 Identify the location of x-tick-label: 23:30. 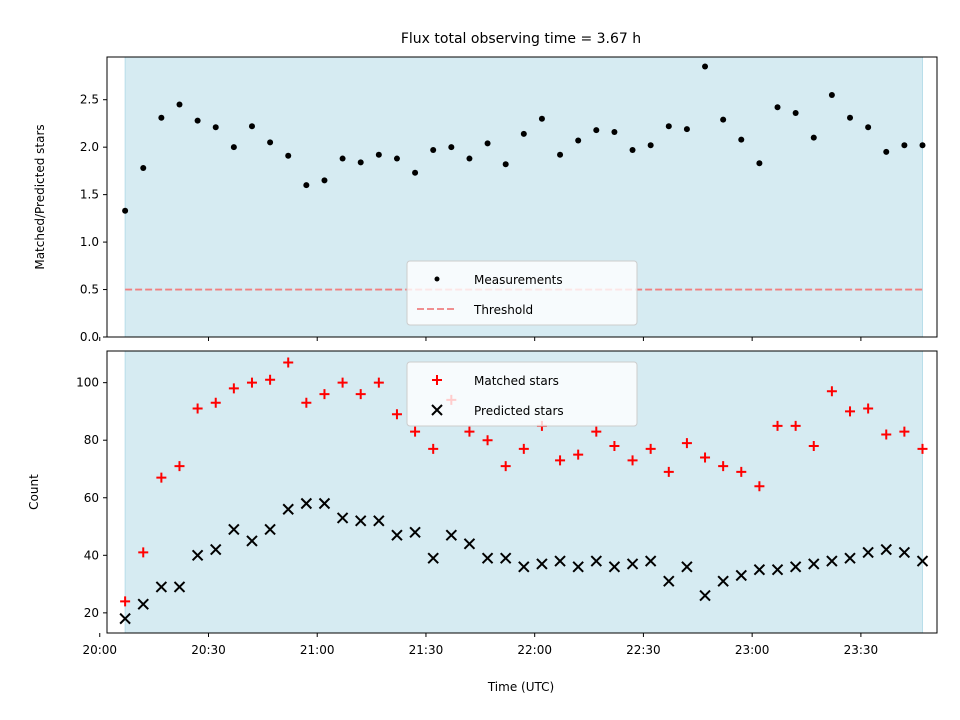
(861, 650).